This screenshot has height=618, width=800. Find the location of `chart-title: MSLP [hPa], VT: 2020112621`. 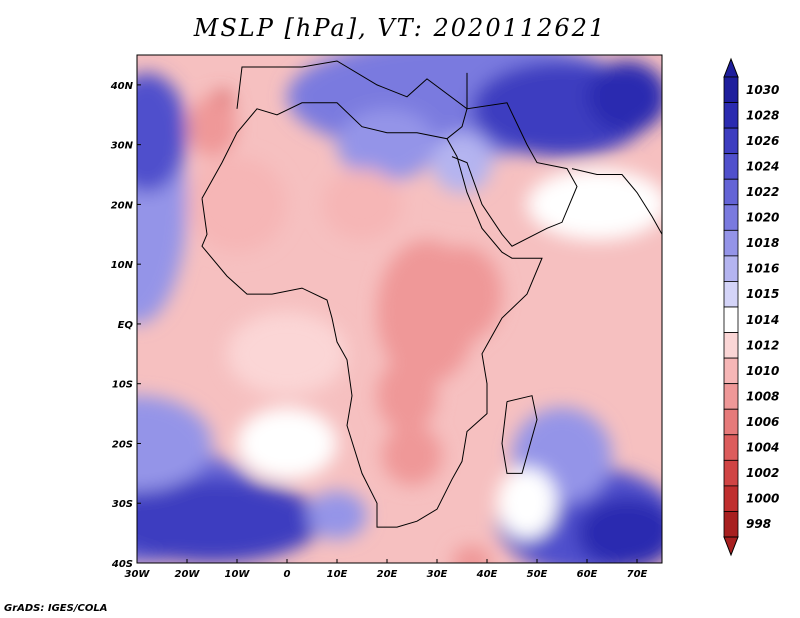

chart-title: MSLP [hPa], VT: 2020112621 is located at coordinates (400, 28).